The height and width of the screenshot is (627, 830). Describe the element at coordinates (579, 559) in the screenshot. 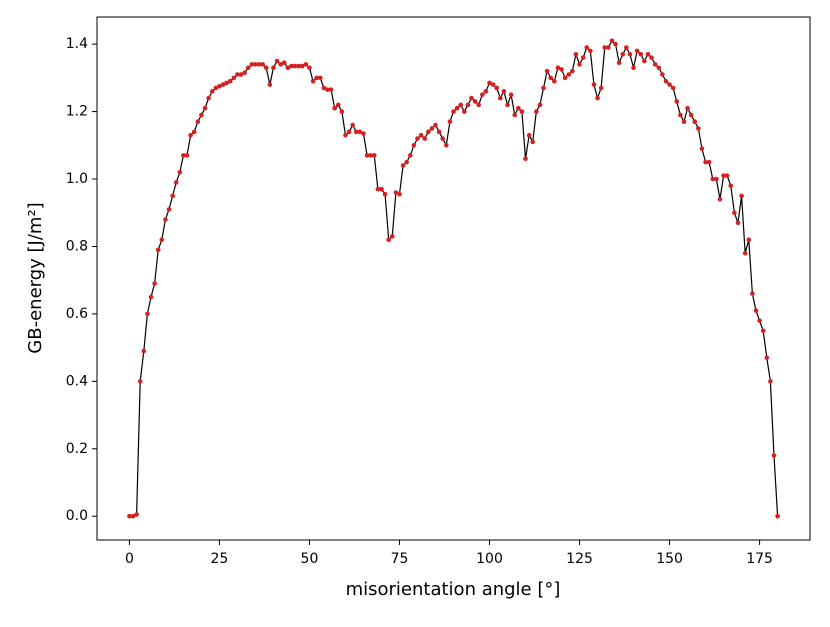

I see `x-tick-label: 125` at that location.